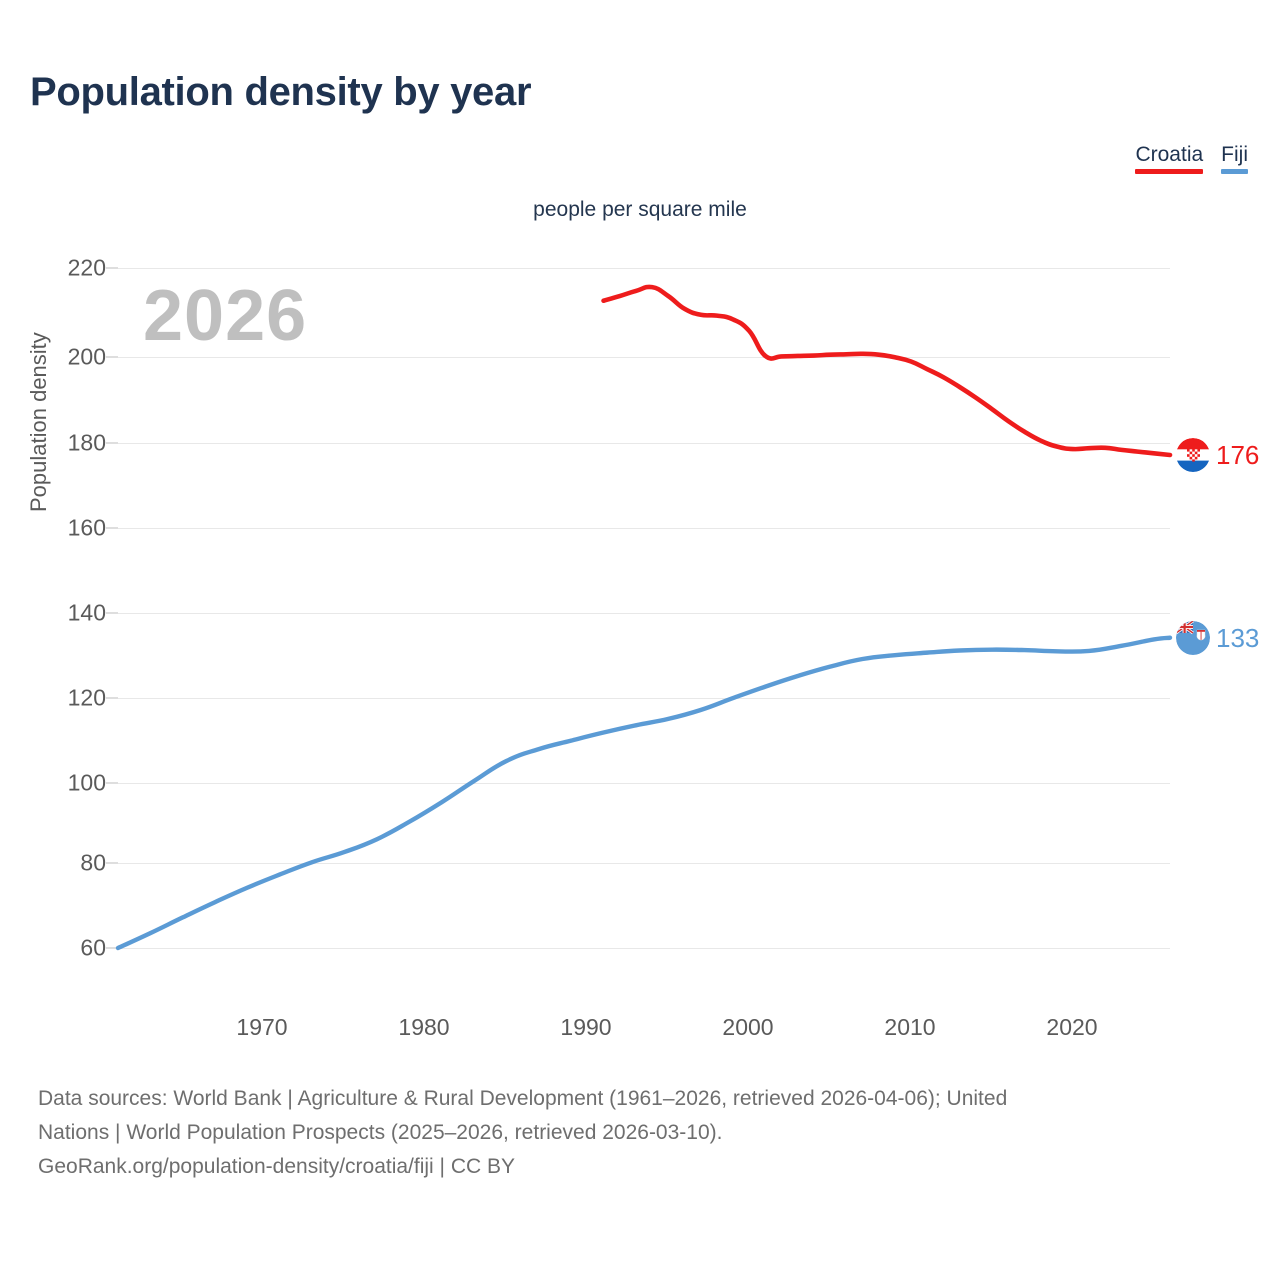  Describe the element at coordinates (1238, 455) in the screenshot. I see `croatia-endpoint-value: 176` at that location.